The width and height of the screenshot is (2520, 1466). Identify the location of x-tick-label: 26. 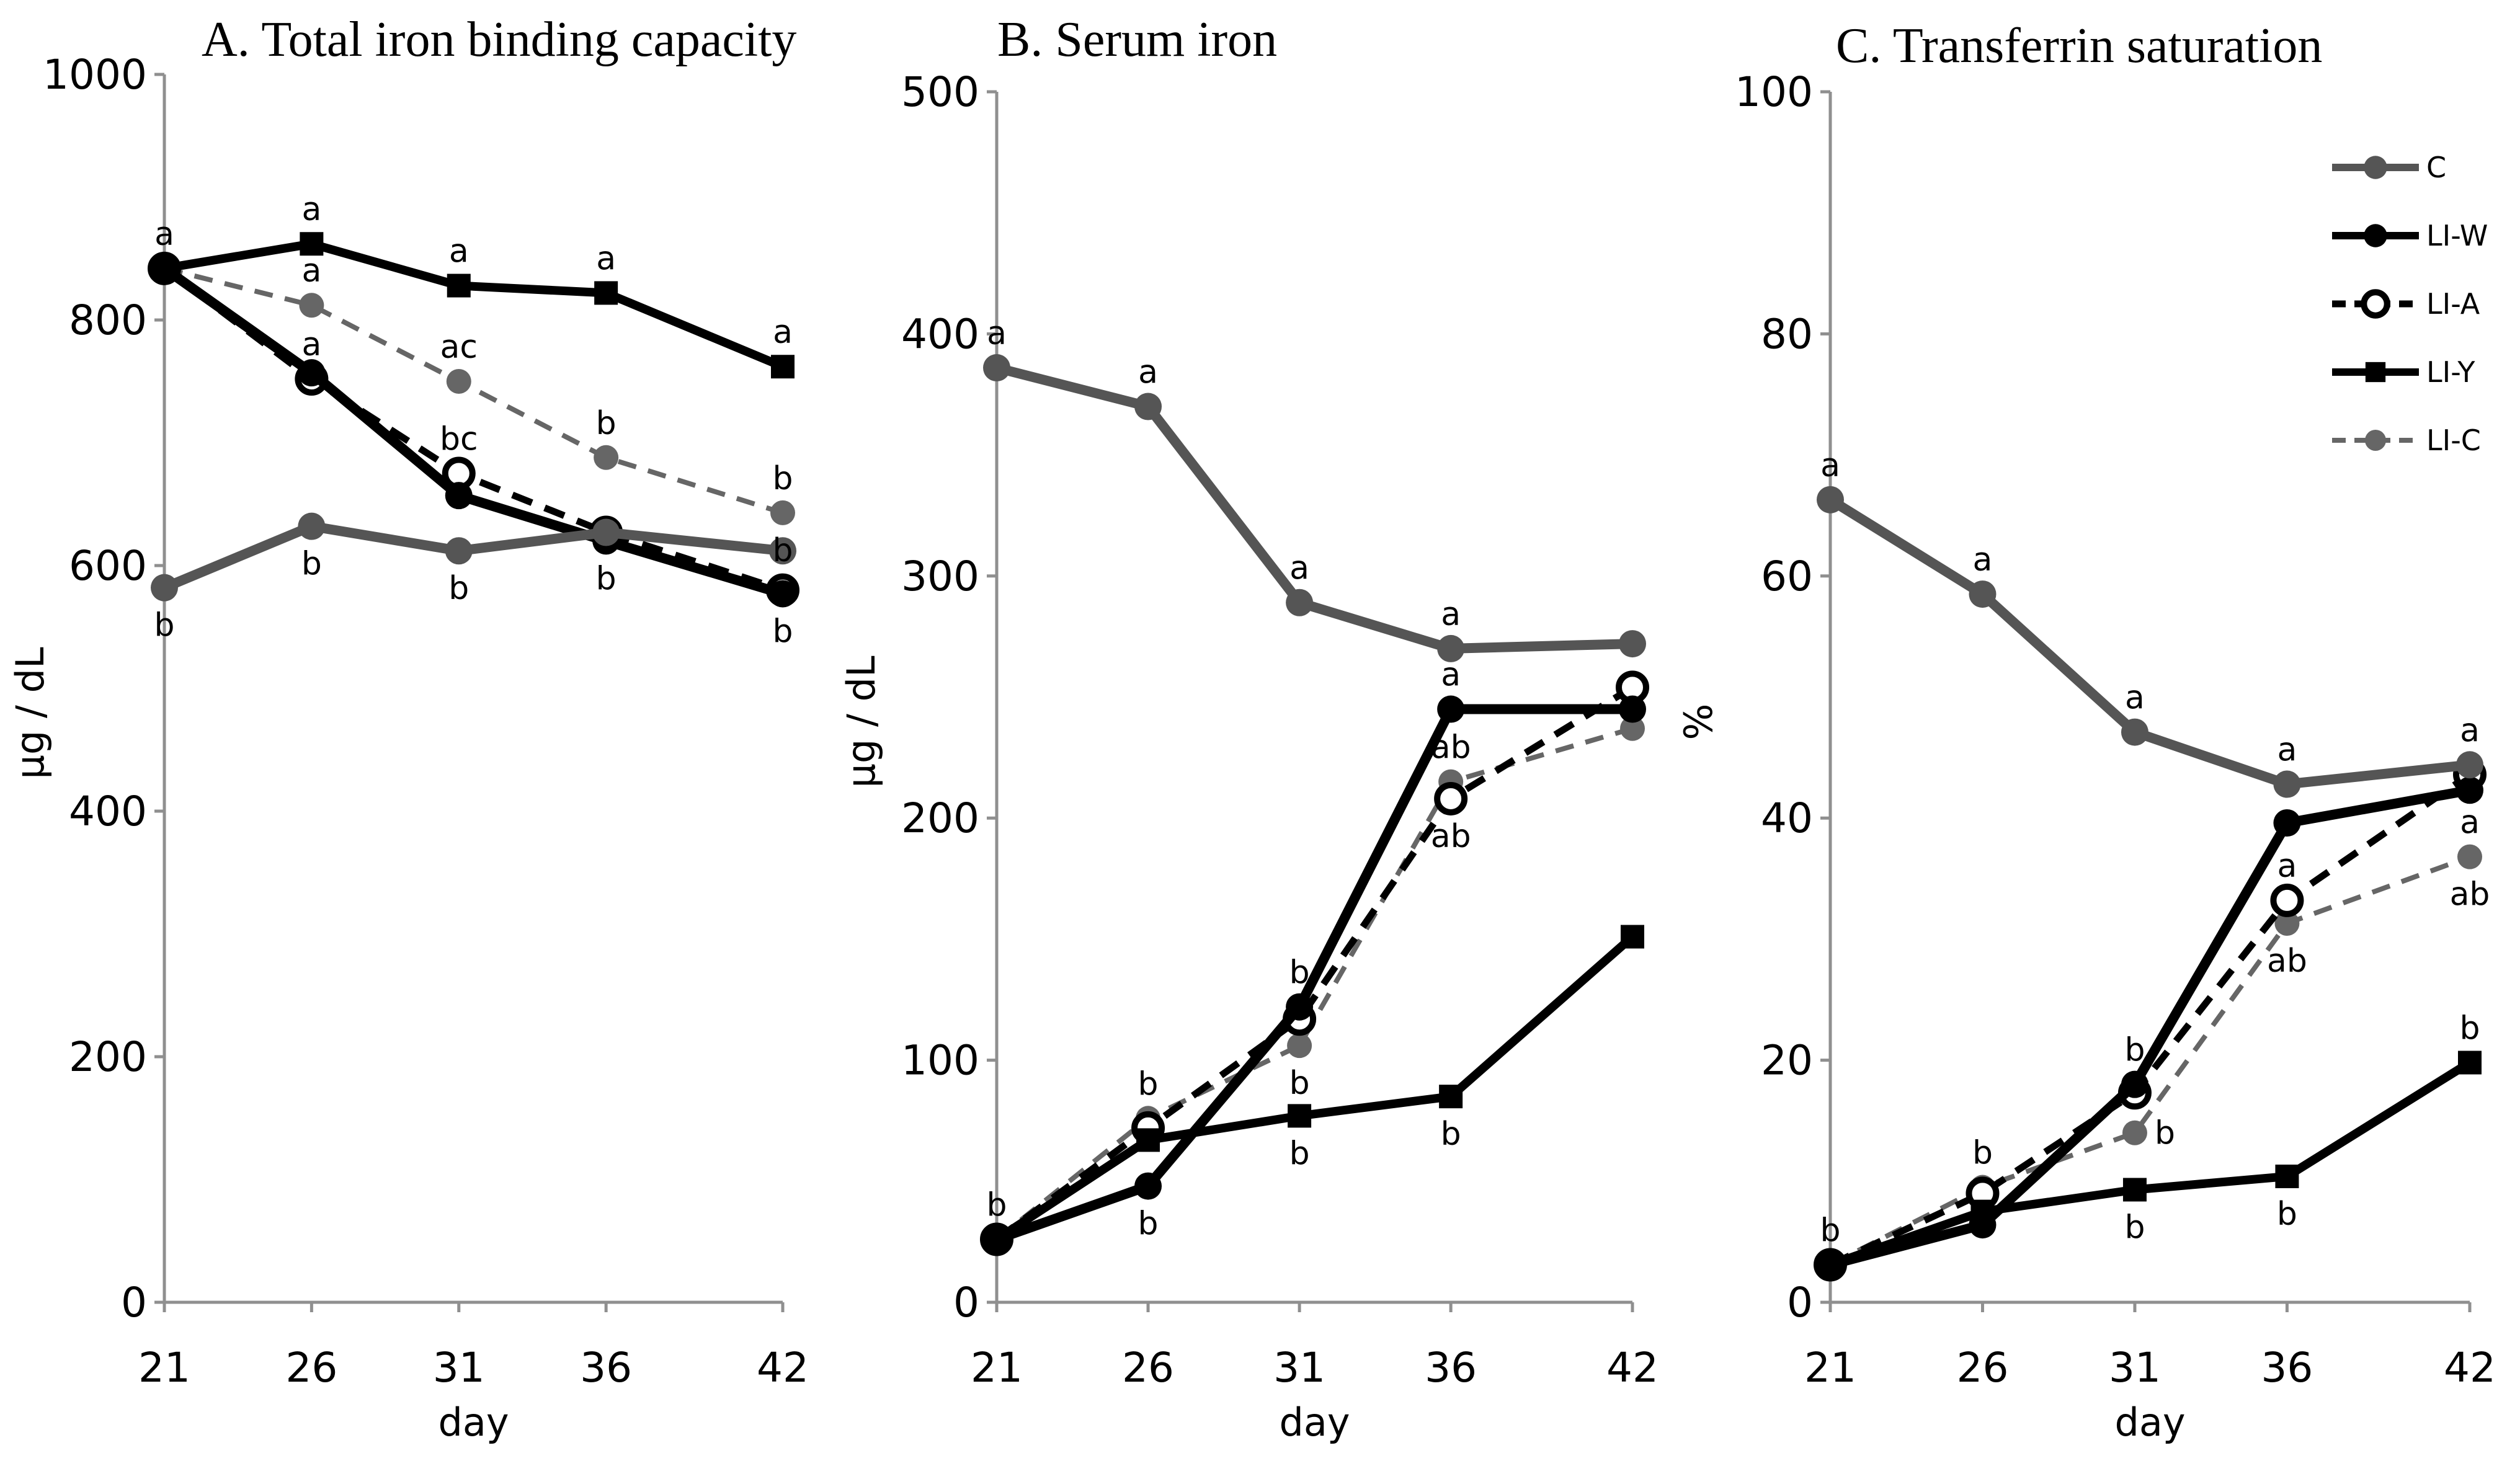
(311, 1368).